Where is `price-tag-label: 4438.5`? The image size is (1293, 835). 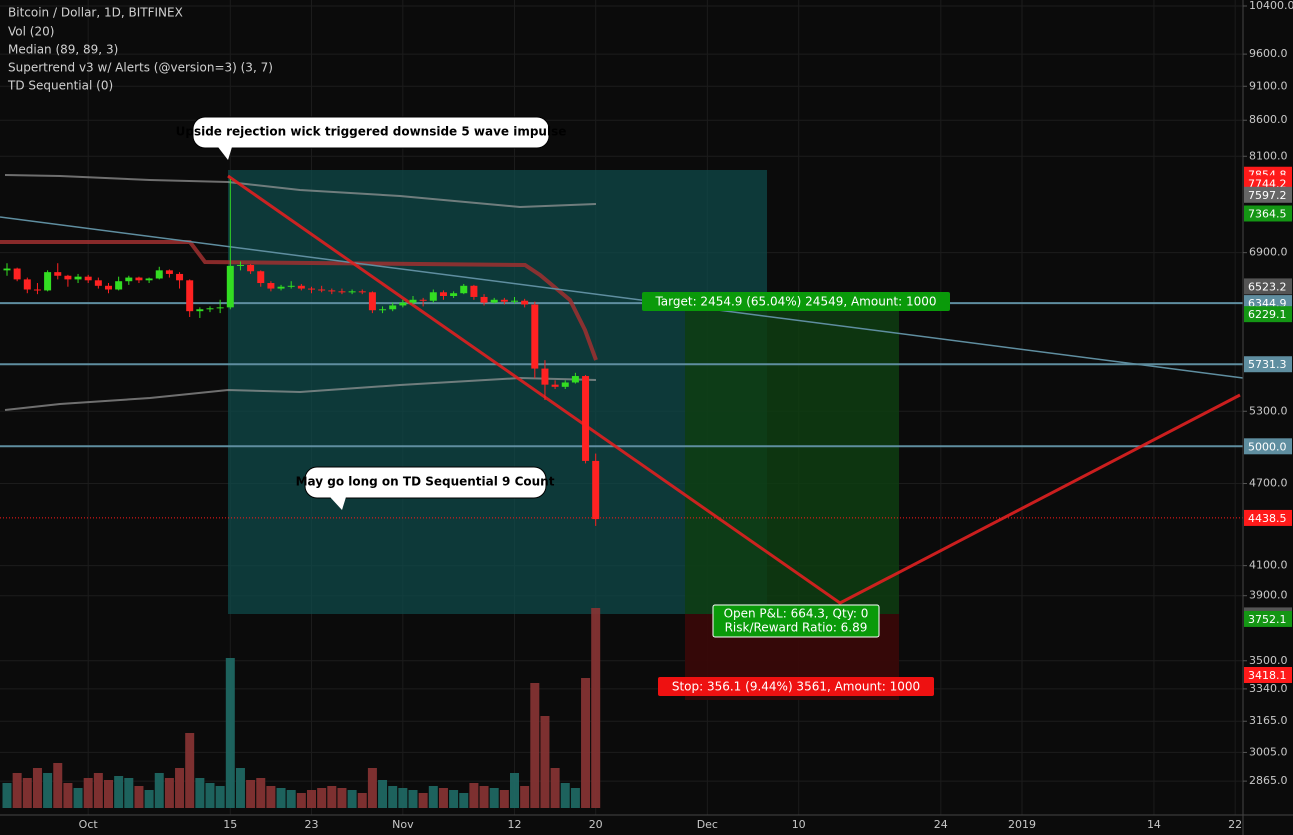
price-tag-label: 4438.5 is located at coordinates (1267, 518).